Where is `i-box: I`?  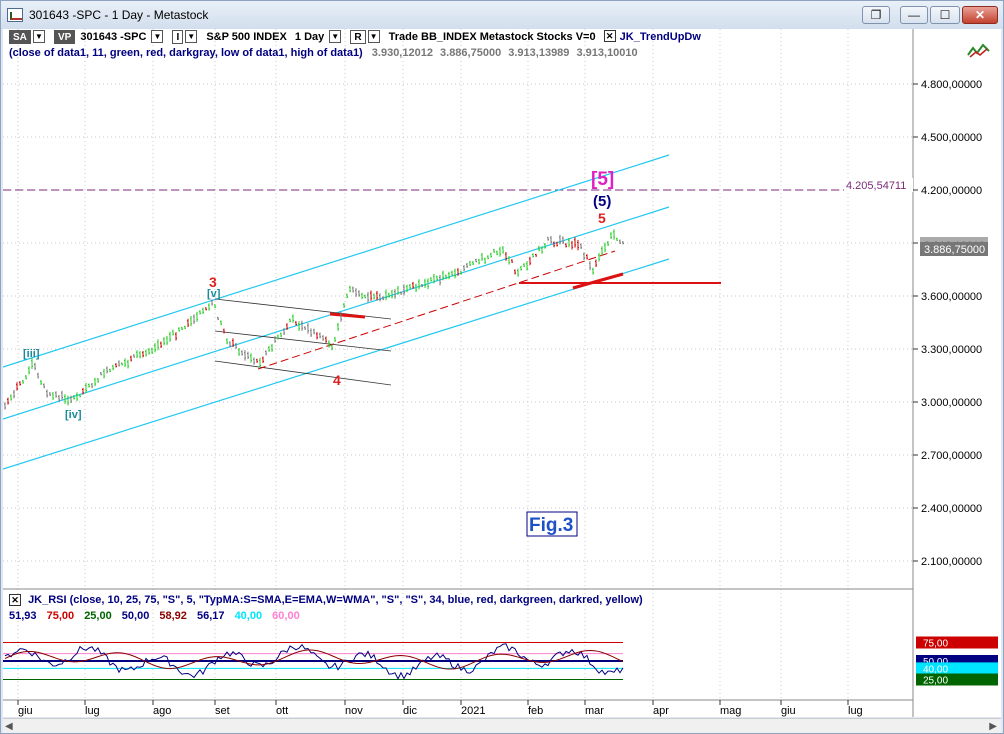 i-box: I is located at coordinates (178, 37).